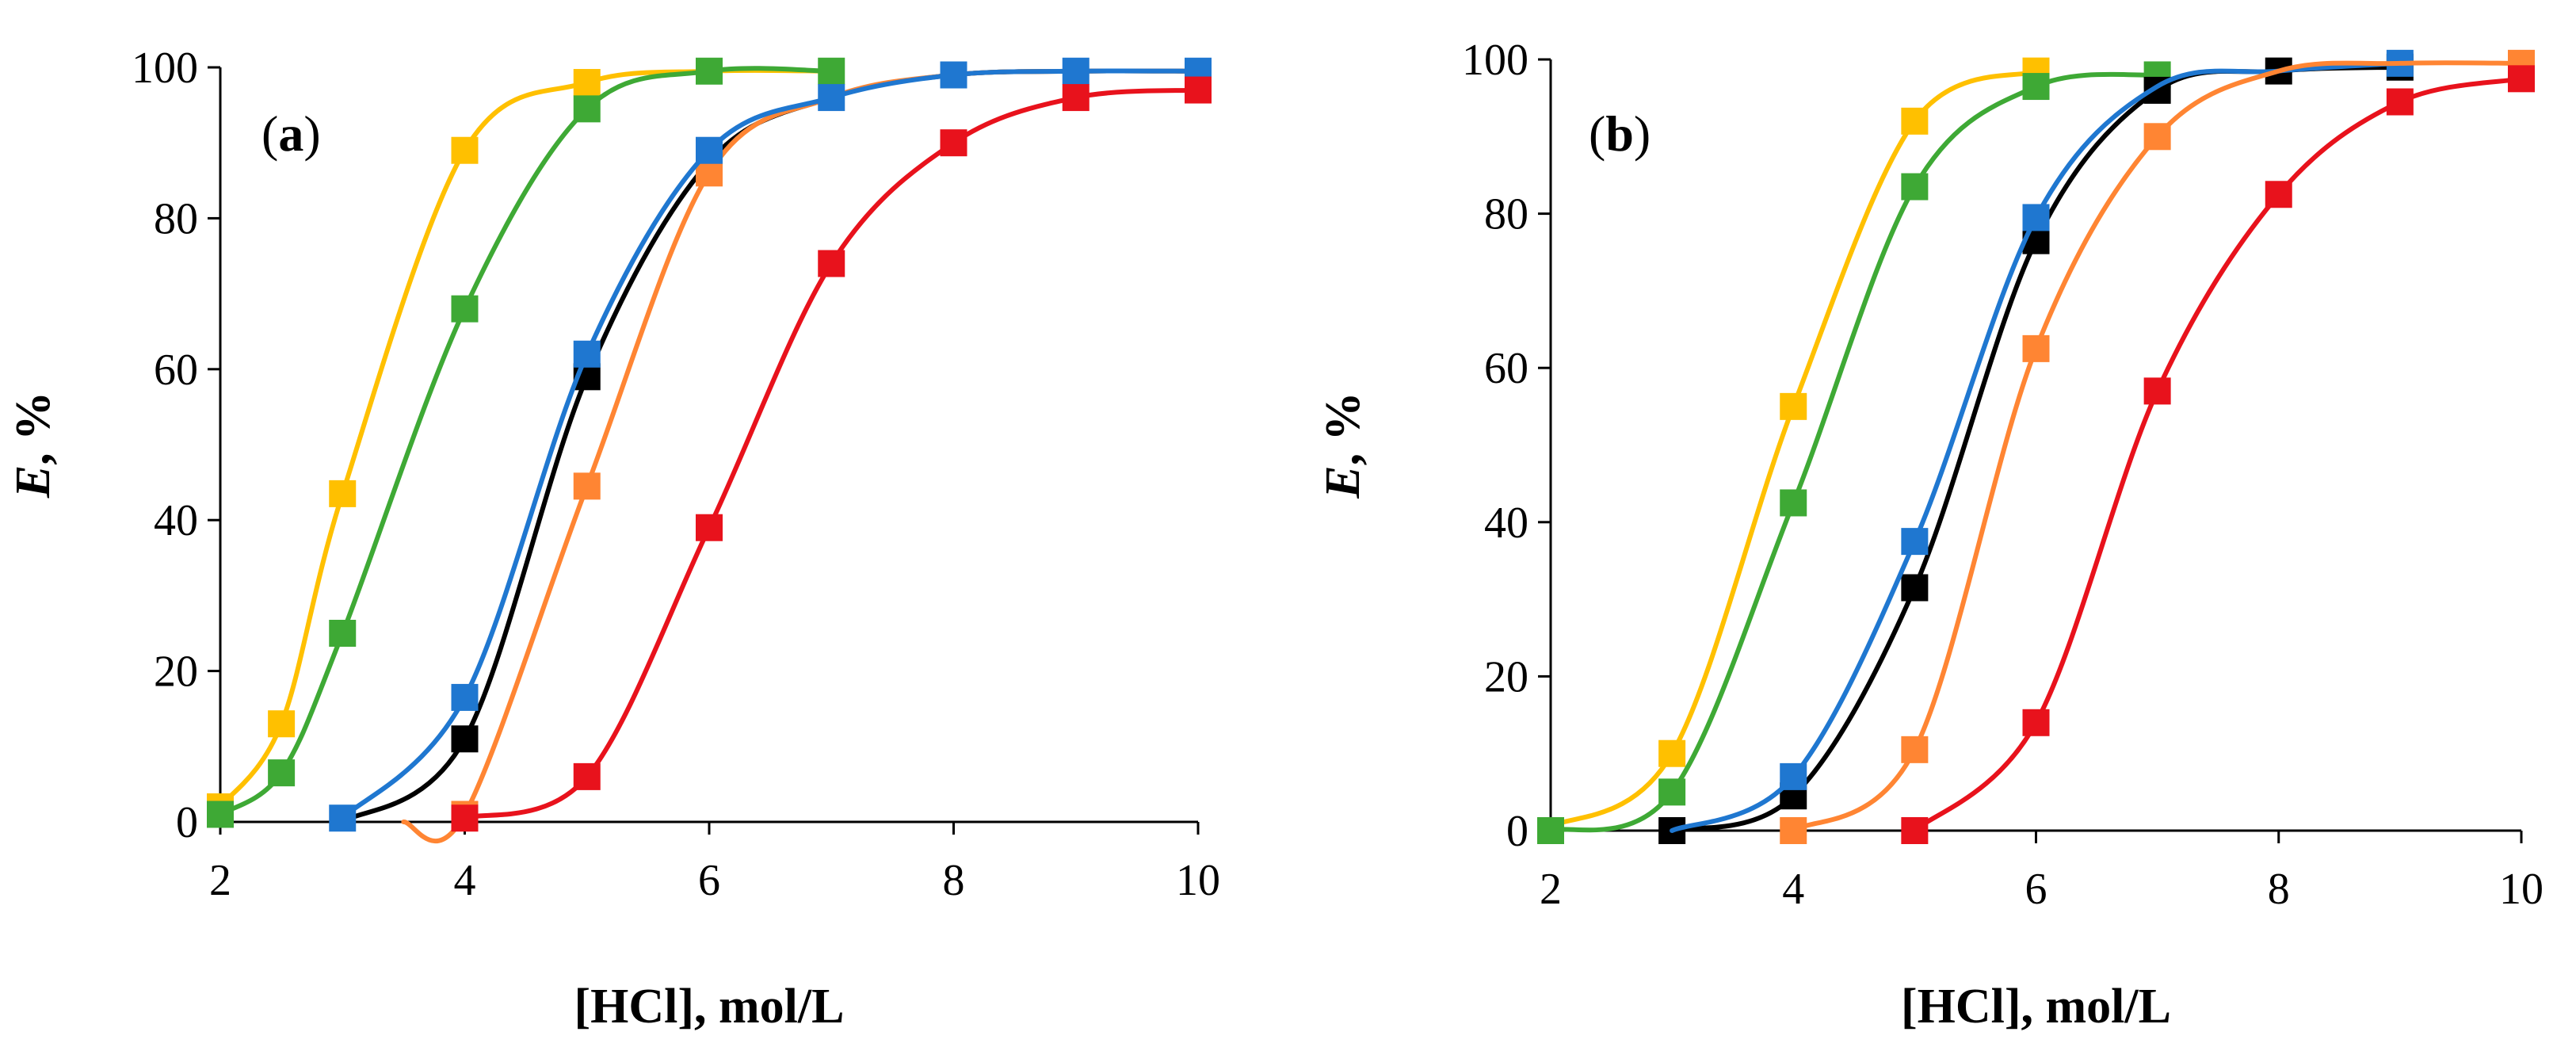 The width and height of the screenshot is (2576, 1047). I want to click on panel-label: (b), so click(1620, 133).